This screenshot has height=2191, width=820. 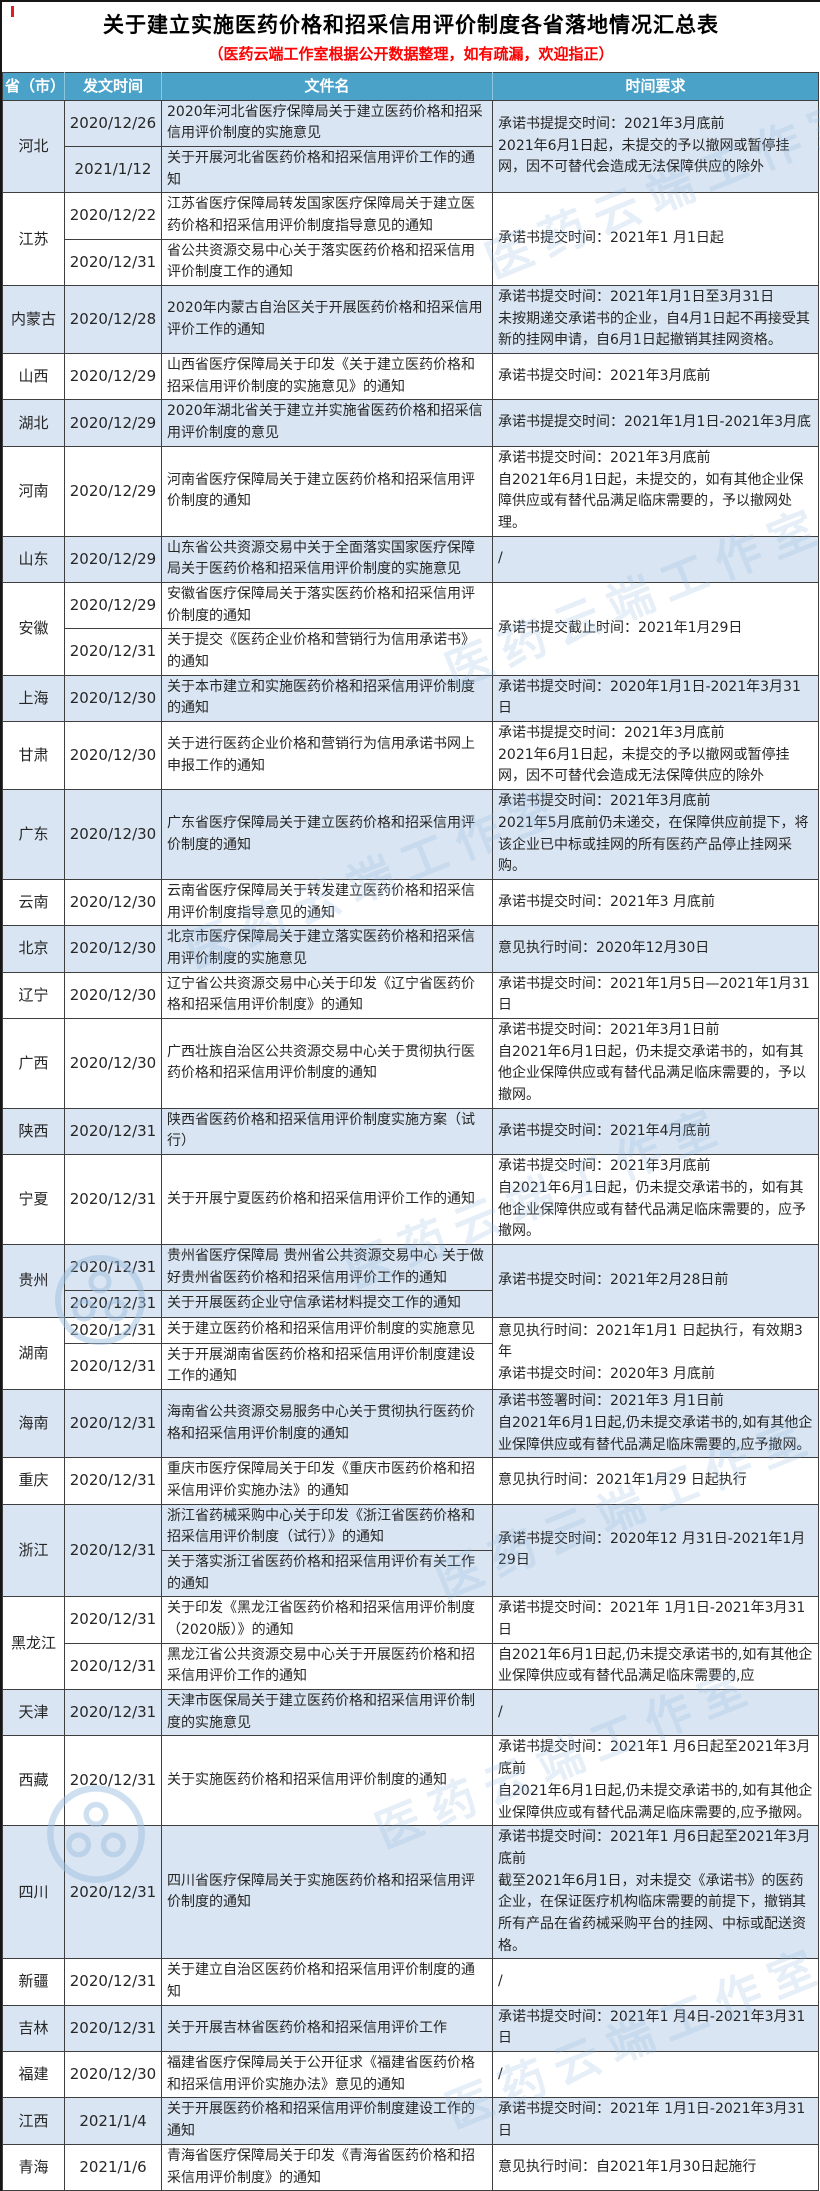 I want to click on province-cell: 广西, so click(x=34, y=1064).